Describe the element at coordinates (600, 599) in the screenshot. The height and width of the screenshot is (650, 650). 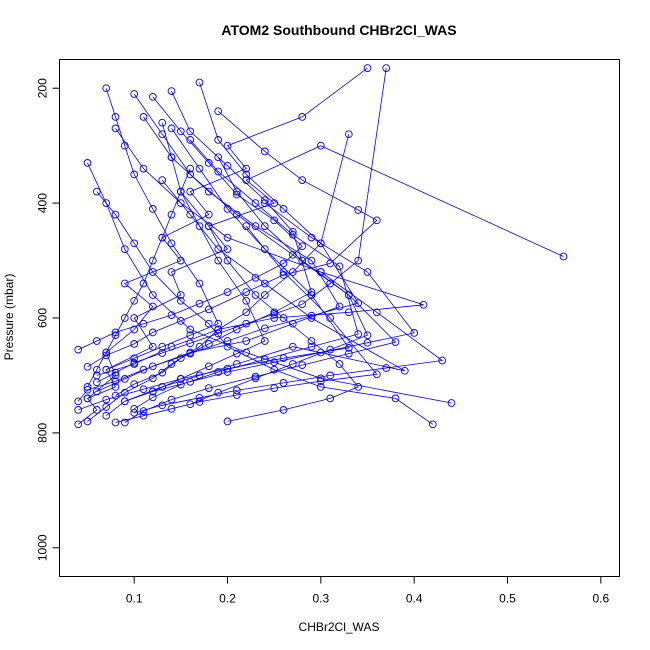
I see `x-tick-label: 0.6` at that location.